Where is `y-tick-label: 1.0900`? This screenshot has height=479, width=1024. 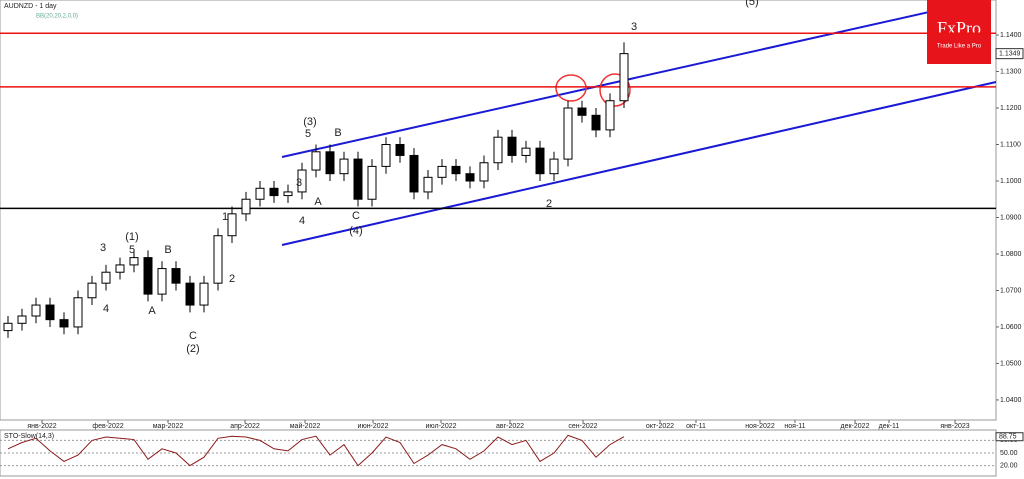 y-tick-label: 1.0900 is located at coordinates (1011, 217).